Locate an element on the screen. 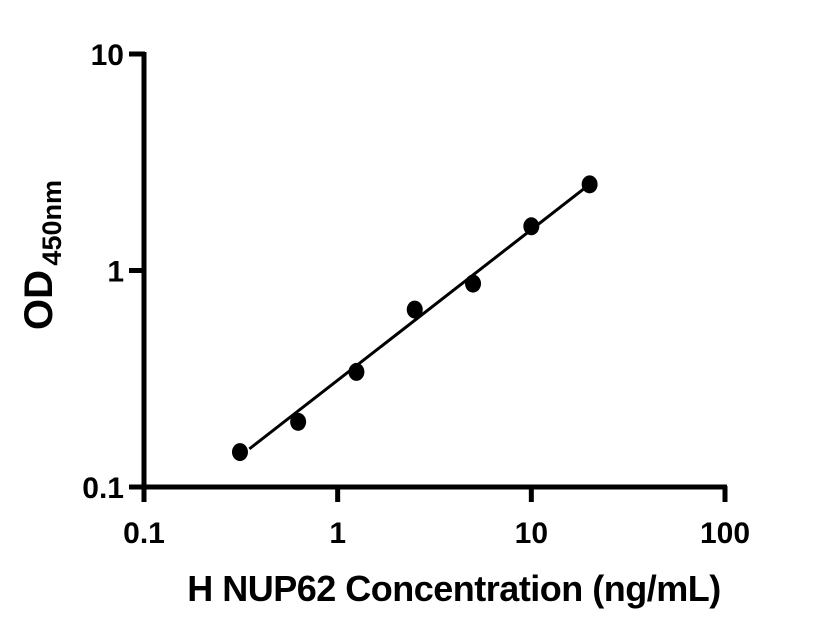  y-tick-label: 1 is located at coordinates (115, 271).